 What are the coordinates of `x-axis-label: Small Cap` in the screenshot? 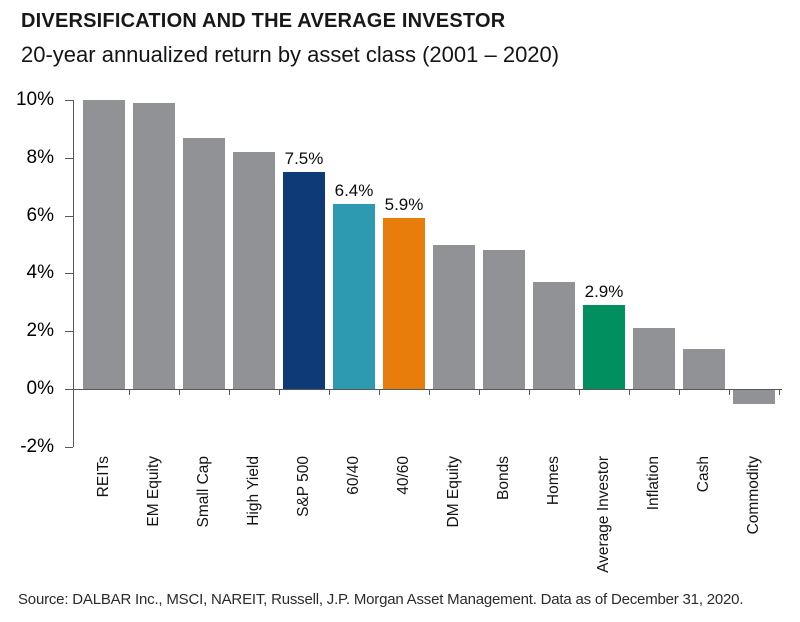 It's located at (203, 492).